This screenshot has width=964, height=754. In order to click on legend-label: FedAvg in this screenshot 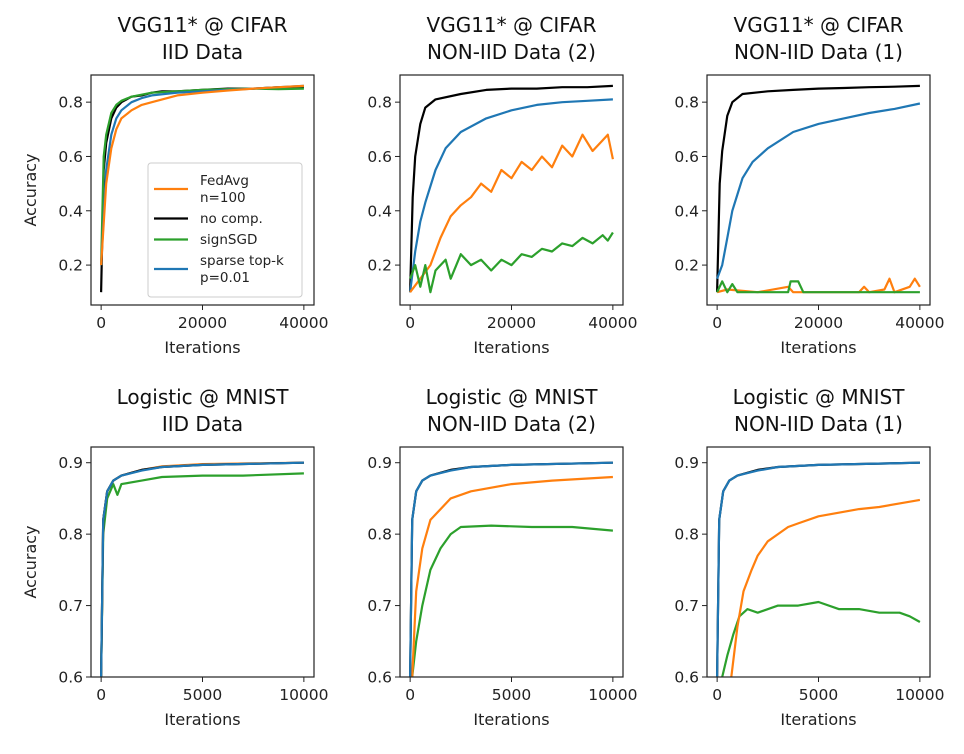, I will do `click(224, 181)`.